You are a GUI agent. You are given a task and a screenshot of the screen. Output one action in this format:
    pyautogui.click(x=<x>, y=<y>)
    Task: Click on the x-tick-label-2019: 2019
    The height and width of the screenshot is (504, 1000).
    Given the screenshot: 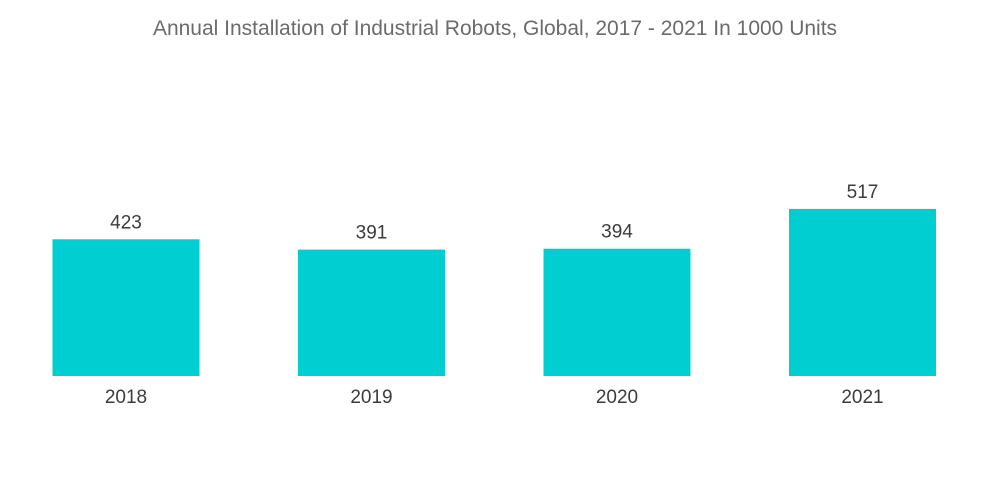 What is the action you would take?
    pyautogui.click(x=371, y=397)
    